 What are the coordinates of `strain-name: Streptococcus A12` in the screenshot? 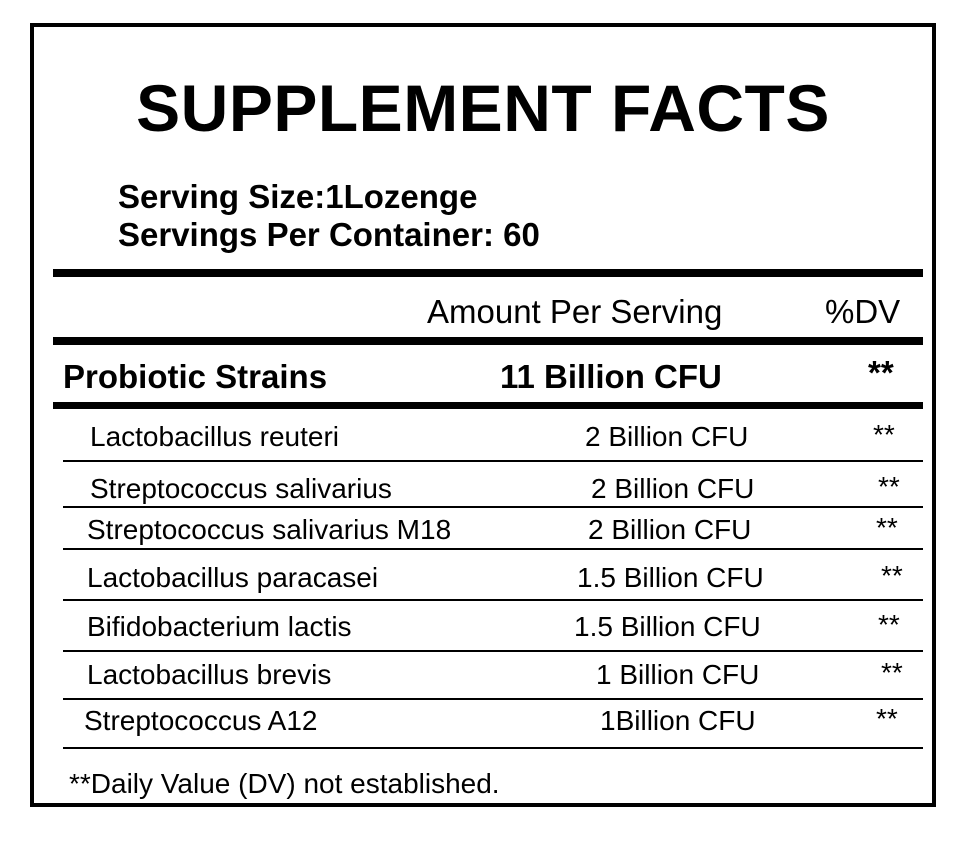 It's located at (201, 720).